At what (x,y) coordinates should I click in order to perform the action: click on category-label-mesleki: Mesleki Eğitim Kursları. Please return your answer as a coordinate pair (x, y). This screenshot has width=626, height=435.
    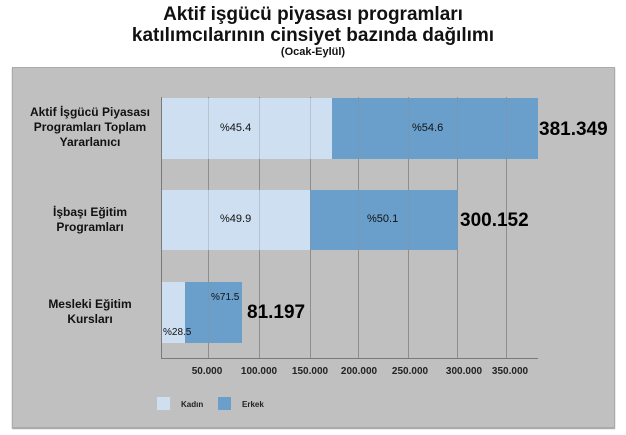
    Looking at the image, I should click on (90, 312).